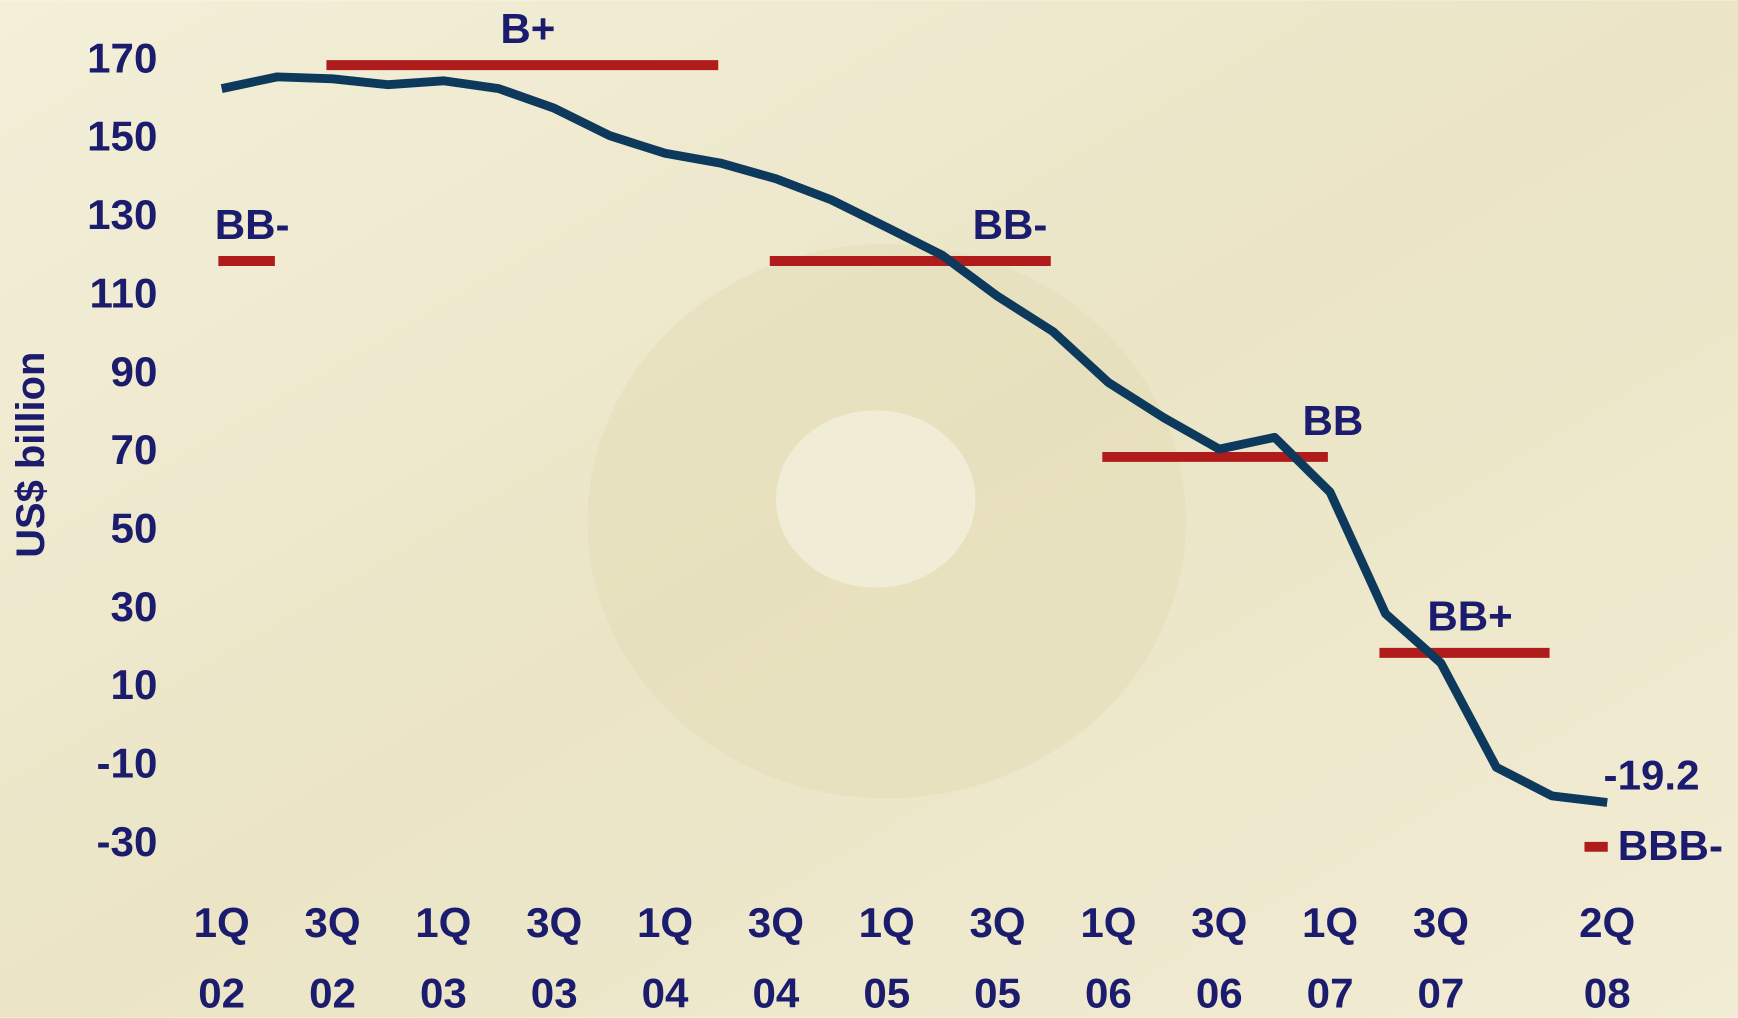  Describe the element at coordinates (134, 684) in the screenshot. I see `y-tick-label: 10` at that location.